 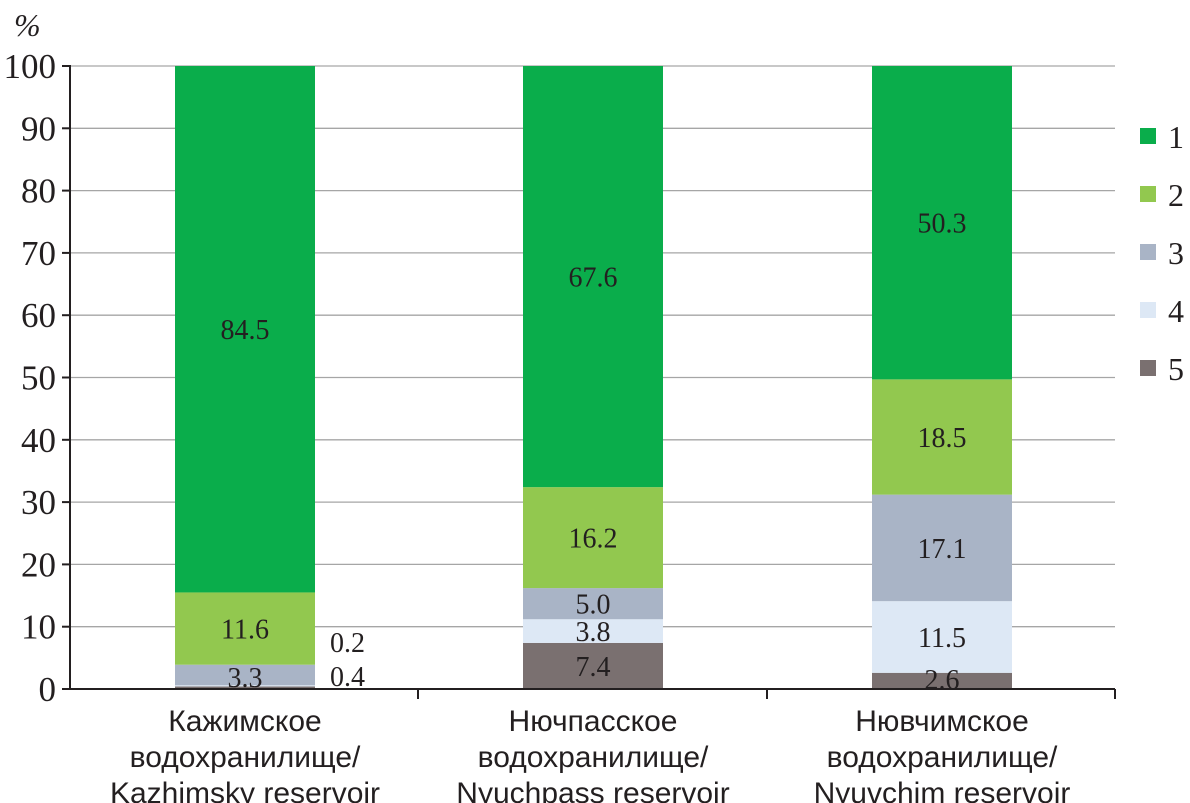 What do you see at coordinates (38, 315) in the screenshot?
I see `y-tick-label: 60` at bounding box center [38, 315].